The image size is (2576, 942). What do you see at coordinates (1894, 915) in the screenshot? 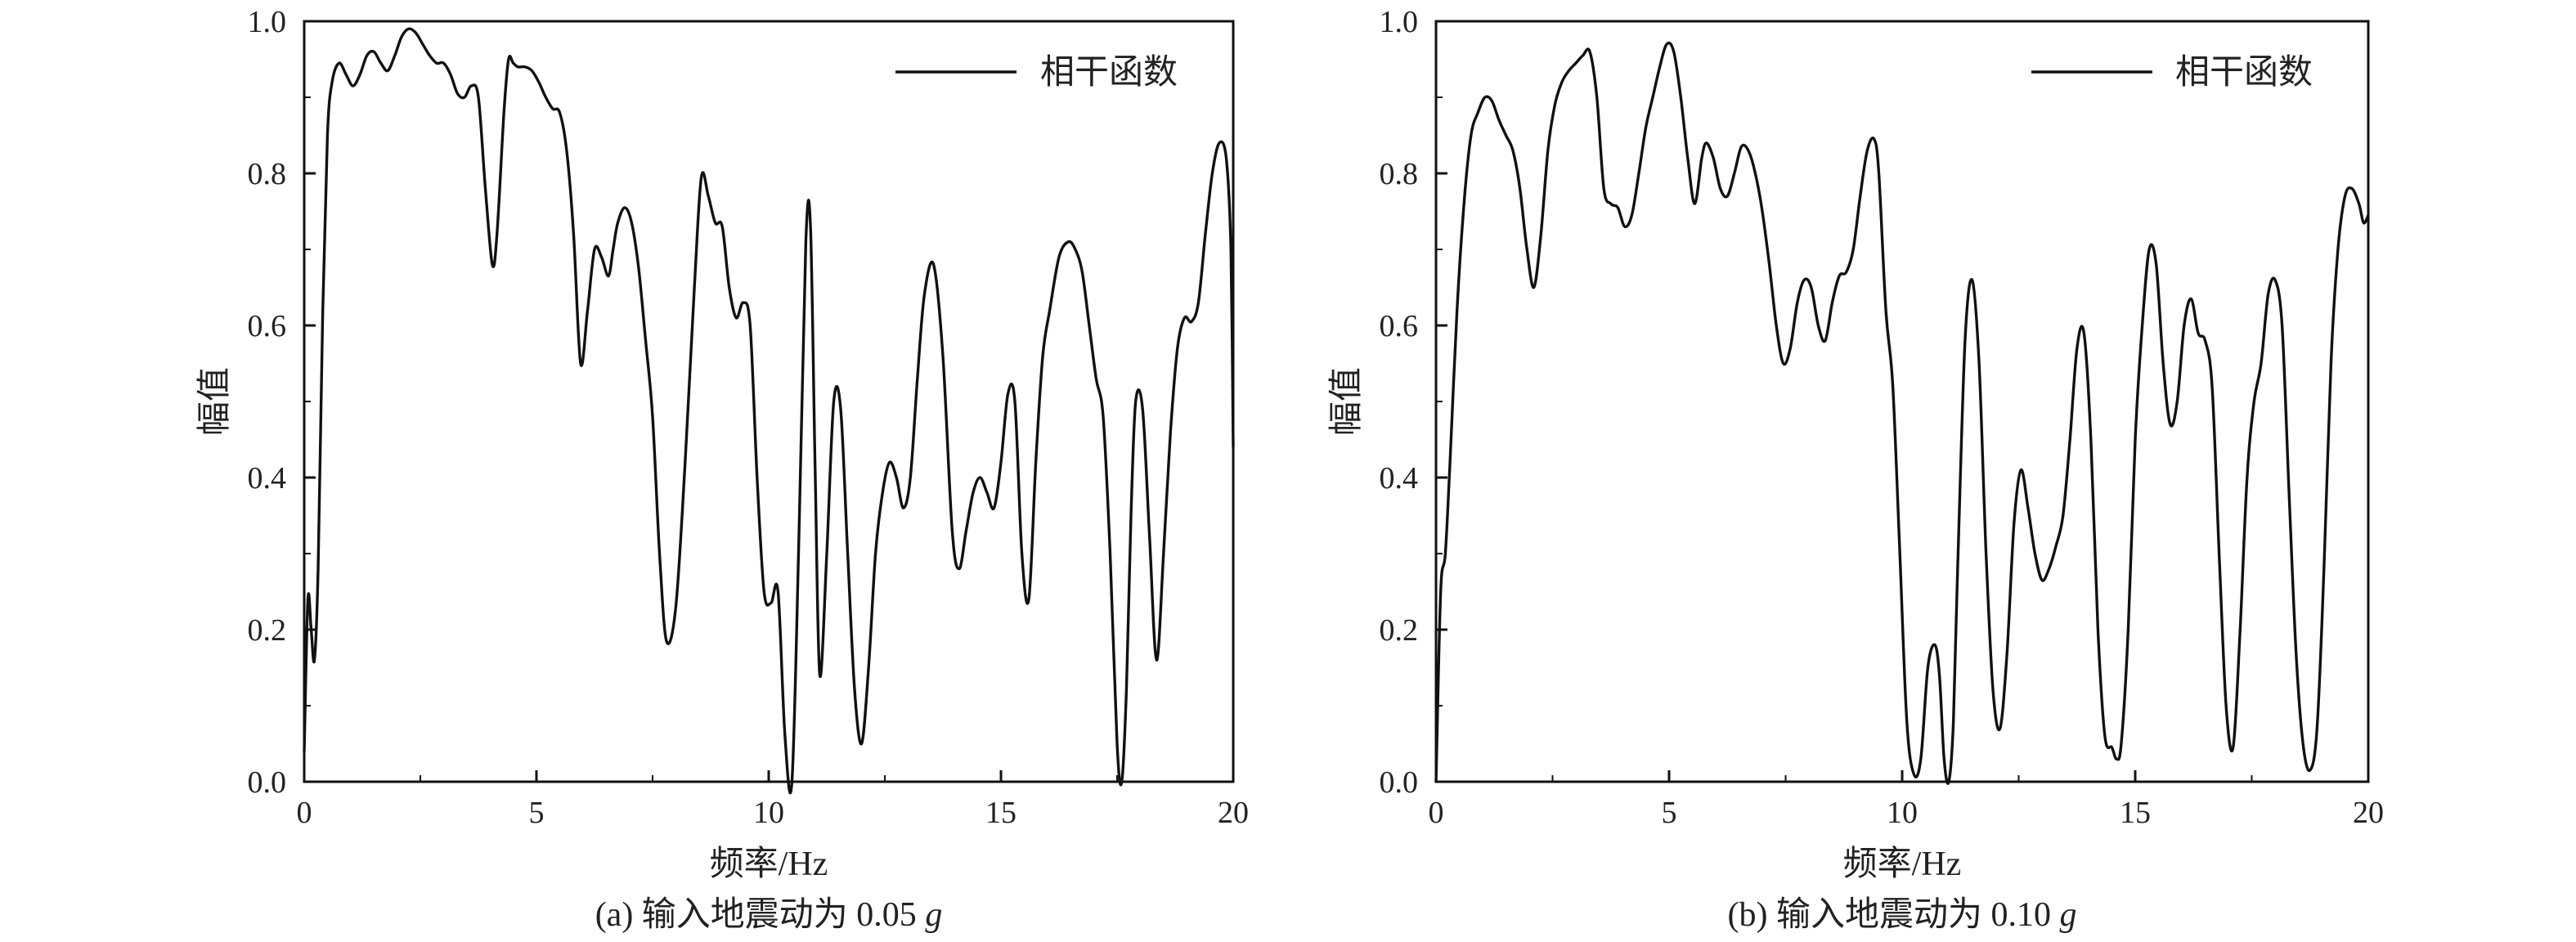
I see `caption-b-text: (b) 输入地震动为 0.10` at bounding box center [1894, 915].